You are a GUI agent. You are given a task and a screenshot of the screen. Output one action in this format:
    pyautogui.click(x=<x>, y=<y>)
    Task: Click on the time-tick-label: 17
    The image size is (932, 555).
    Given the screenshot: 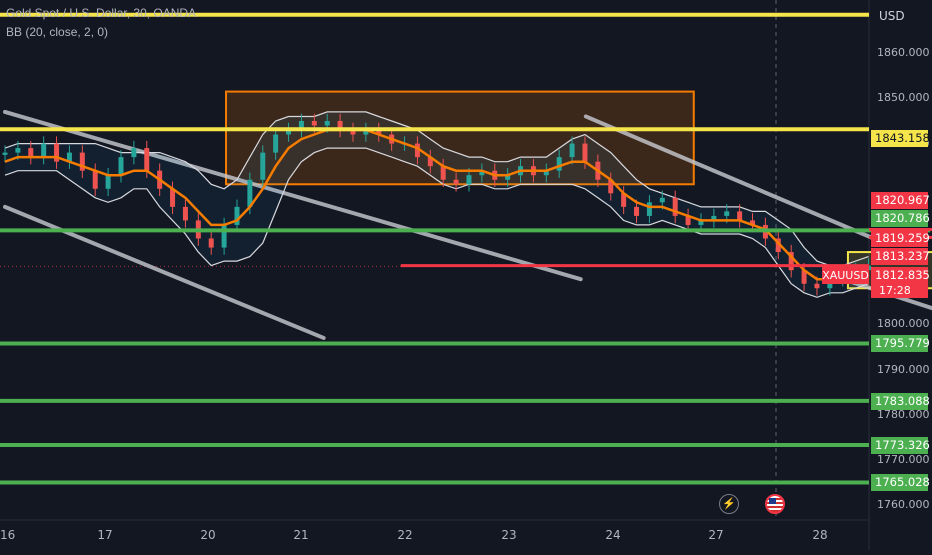 What is the action you would take?
    pyautogui.click(x=105, y=535)
    